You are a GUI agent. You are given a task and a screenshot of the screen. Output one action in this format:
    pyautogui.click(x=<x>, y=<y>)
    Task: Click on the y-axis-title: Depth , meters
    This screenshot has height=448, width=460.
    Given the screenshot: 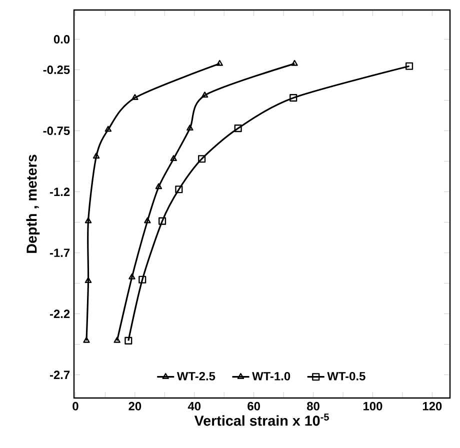 What is the action you would take?
    pyautogui.click(x=33, y=203)
    